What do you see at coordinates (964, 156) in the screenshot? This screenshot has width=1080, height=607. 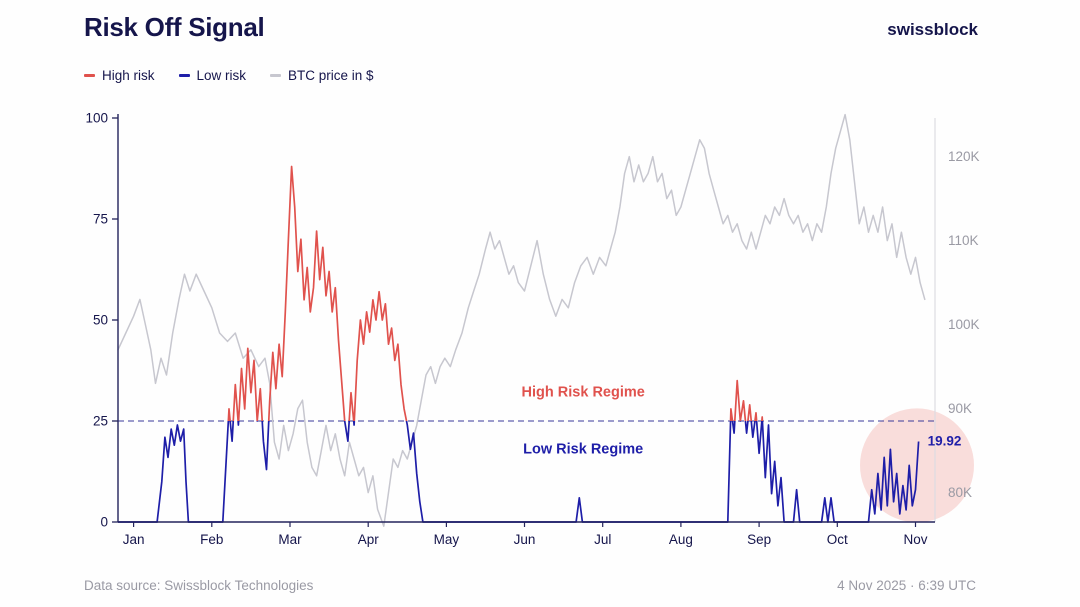 I see `right-axis-label: 120K` at bounding box center [964, 156].